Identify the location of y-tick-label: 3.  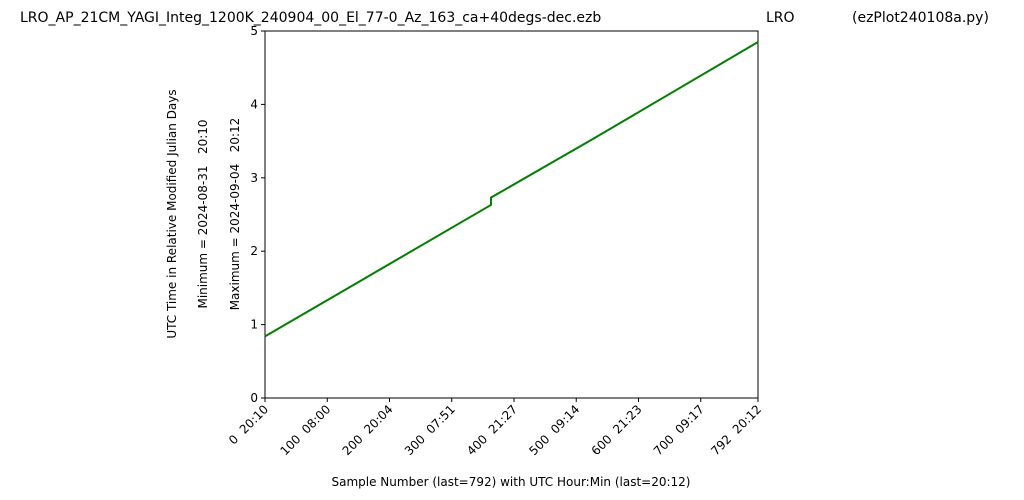
(254, 178).